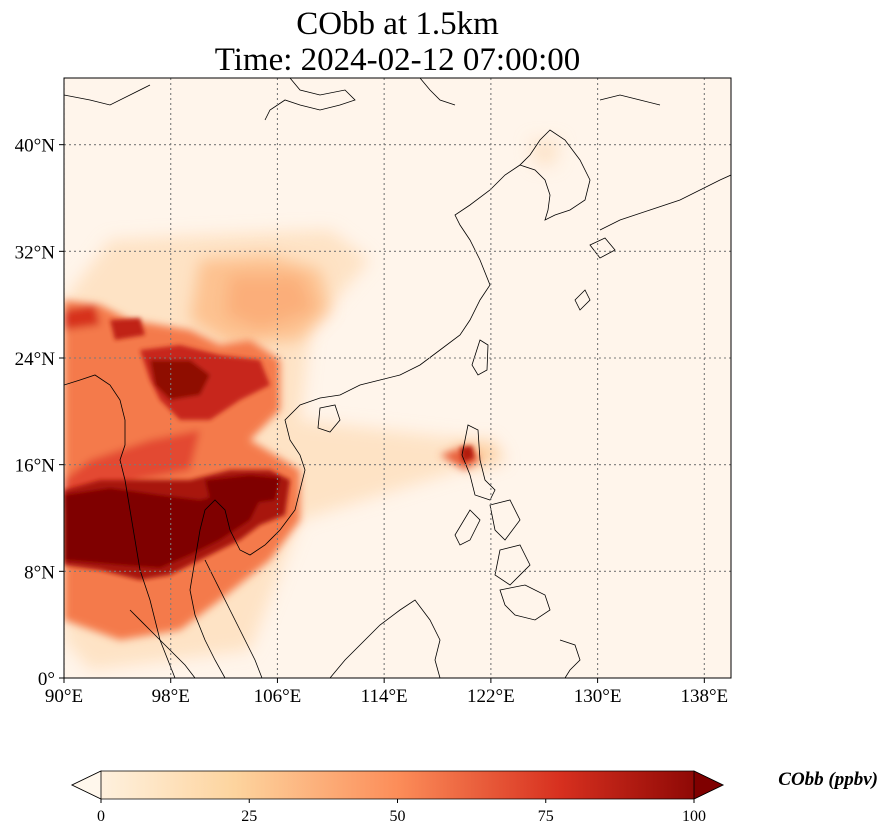  Describe the element at coordinates (329, 418) in the screenshot. I see `coast-hainan` at that location.